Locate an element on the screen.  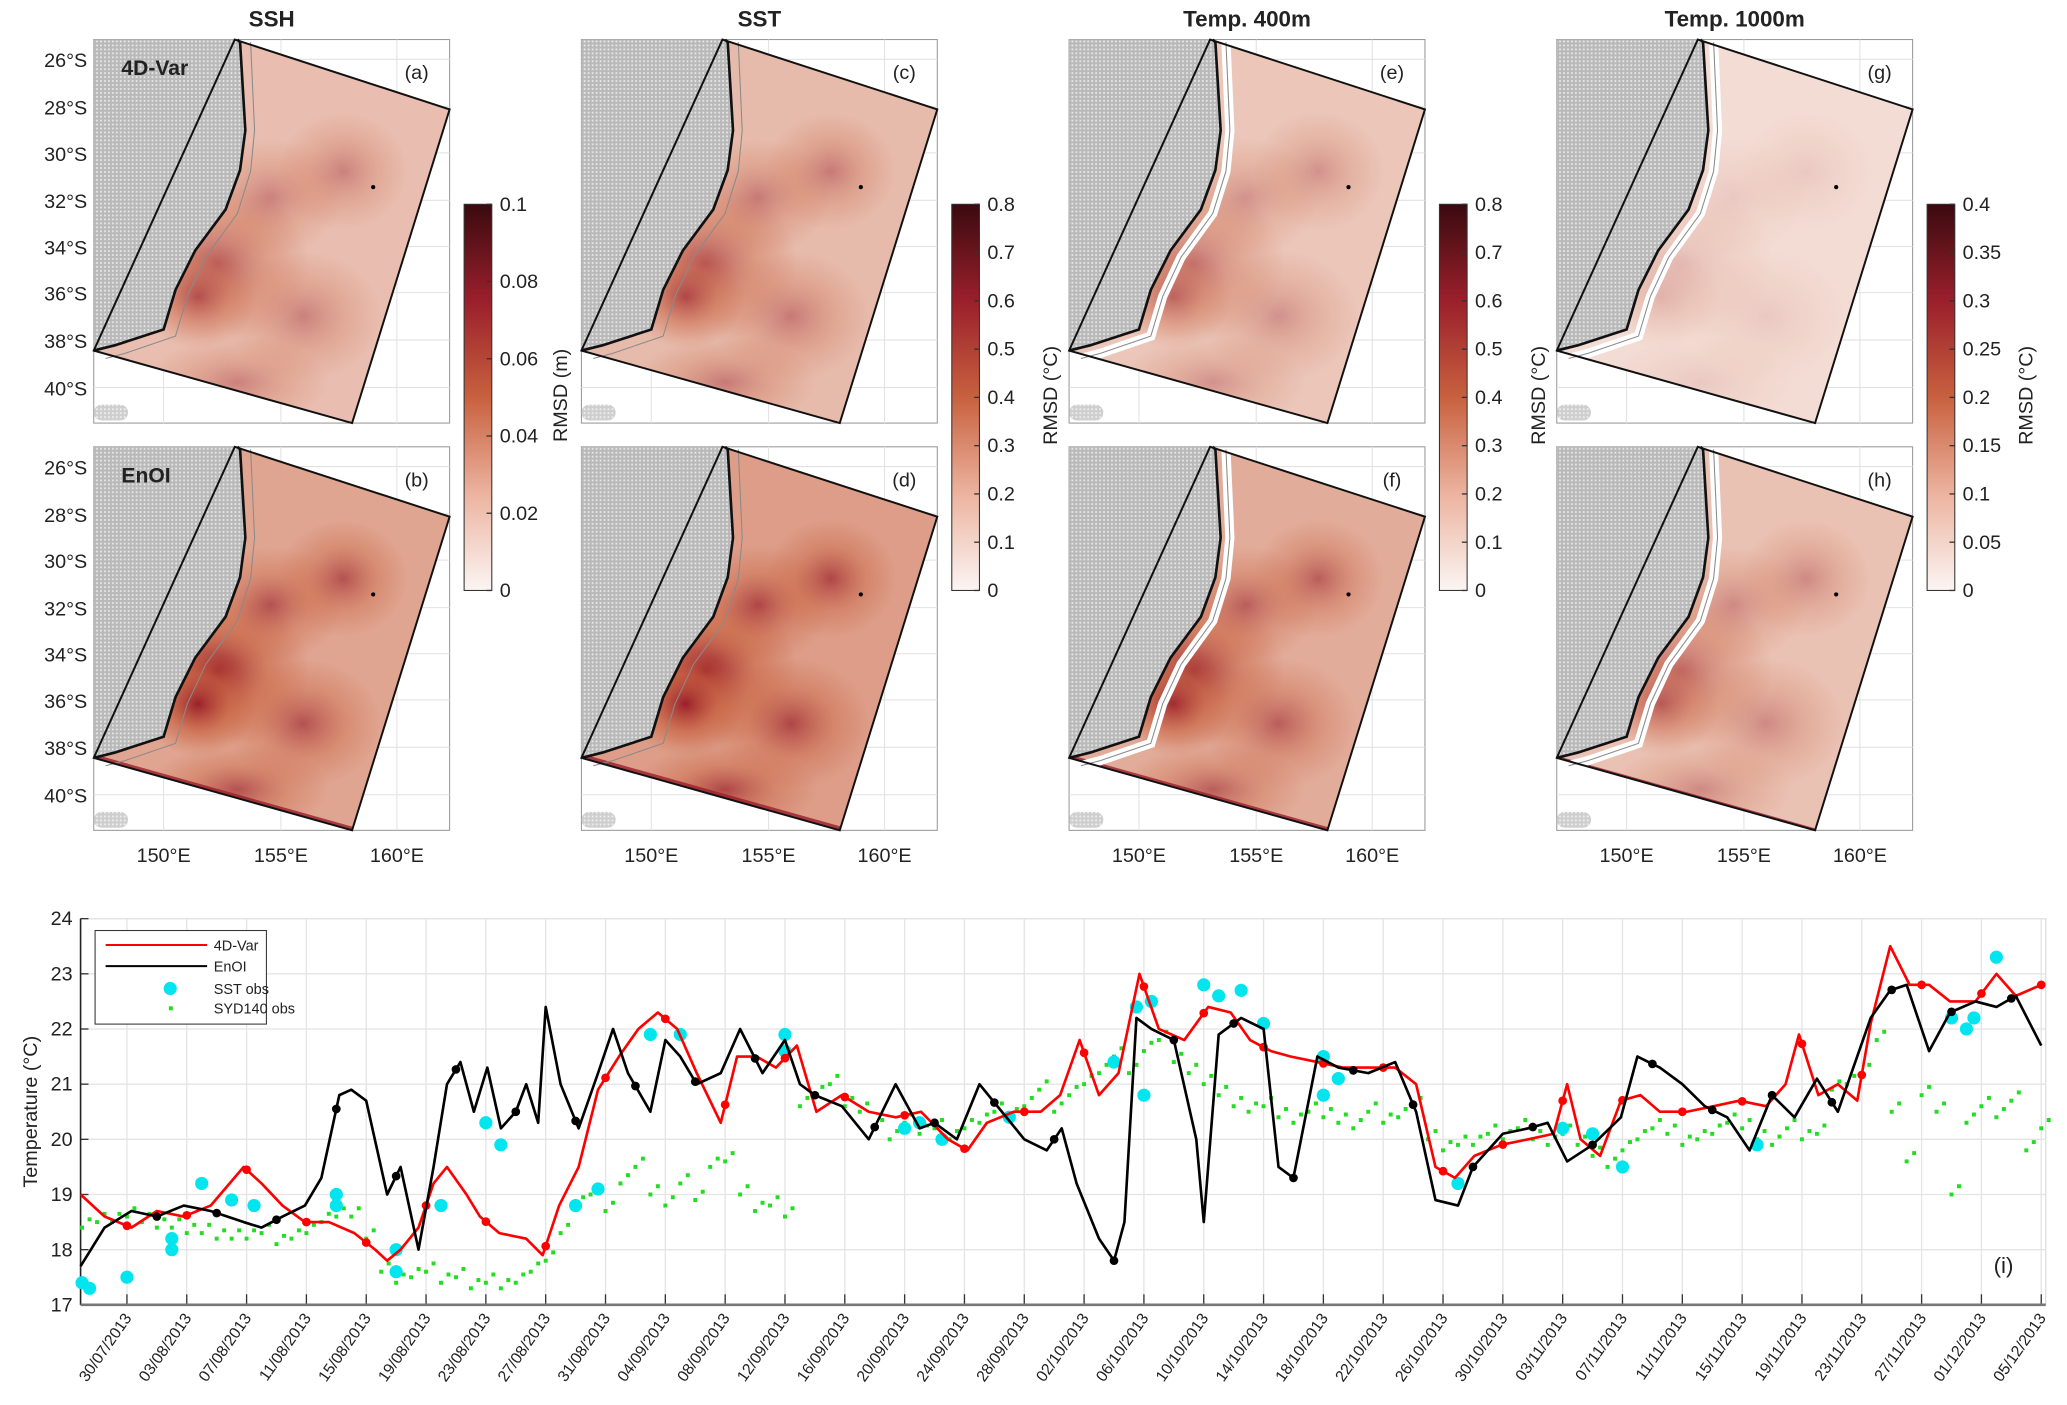
y-tick-label: 18 is located at coordinates (62, 1250).